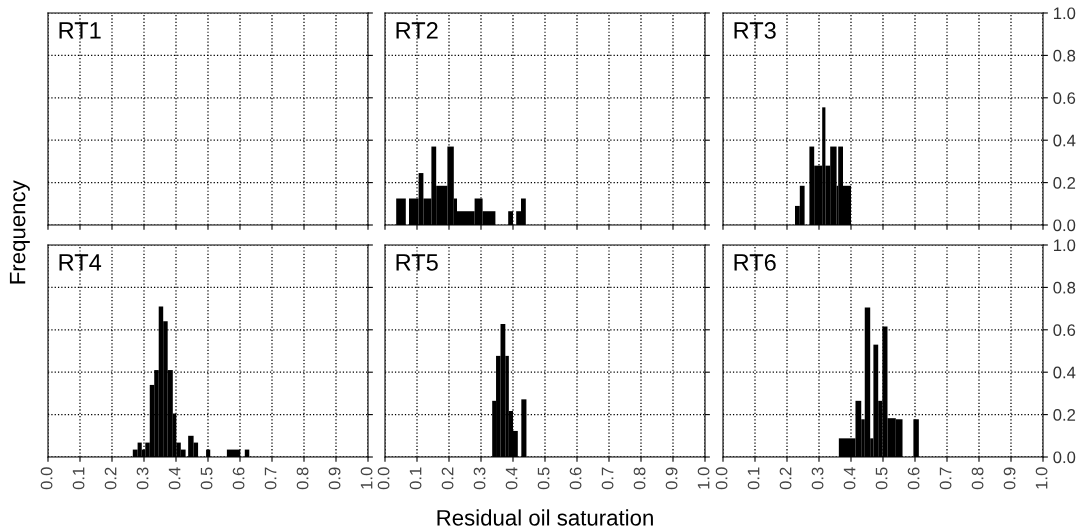 This screenshot has height=529, width=1081. What do you see at coordinates (545, 517) in the screenshot?
I see `x-axis-title: Residual oil saturation` at bounding box center [545, 517].